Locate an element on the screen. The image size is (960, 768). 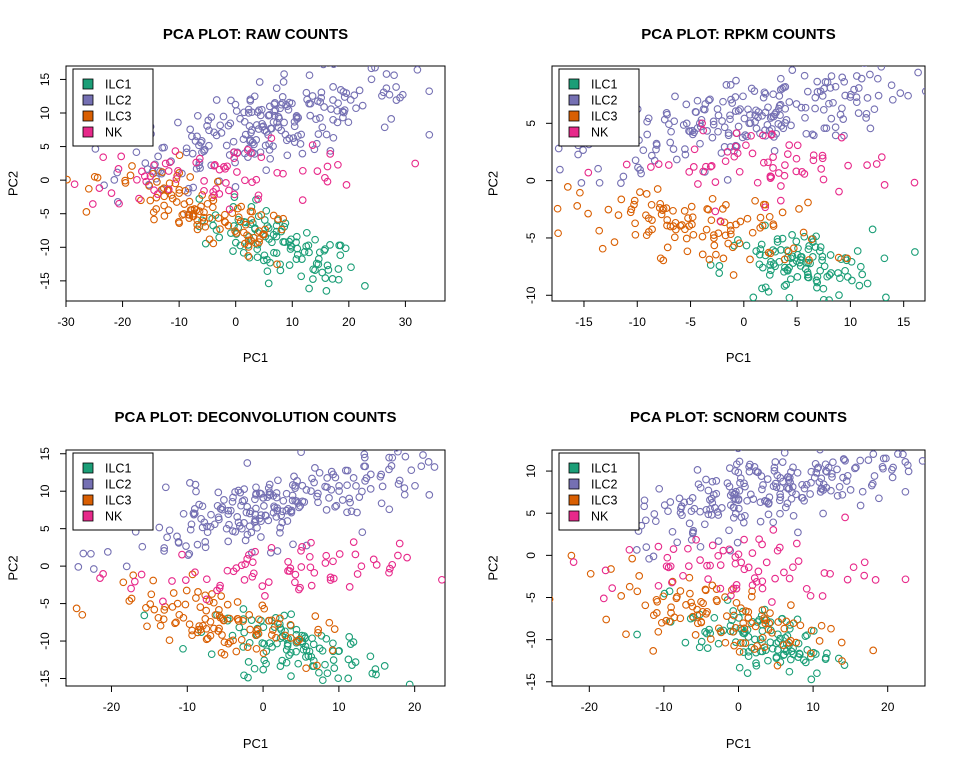
x-tick-label: 10 is located at coordinates (813, 707).